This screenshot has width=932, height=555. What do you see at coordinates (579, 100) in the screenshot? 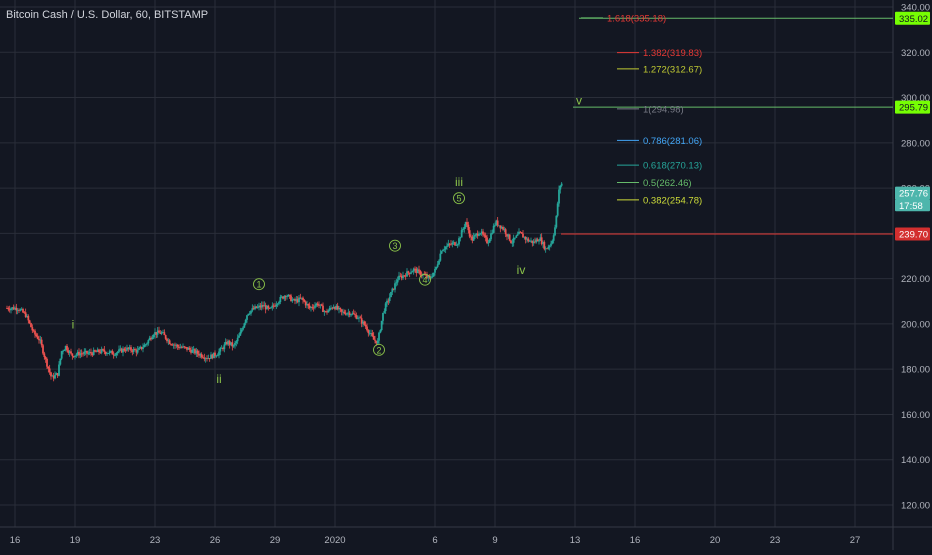
I see `wave-label: v` at bounding box center [579, 100].